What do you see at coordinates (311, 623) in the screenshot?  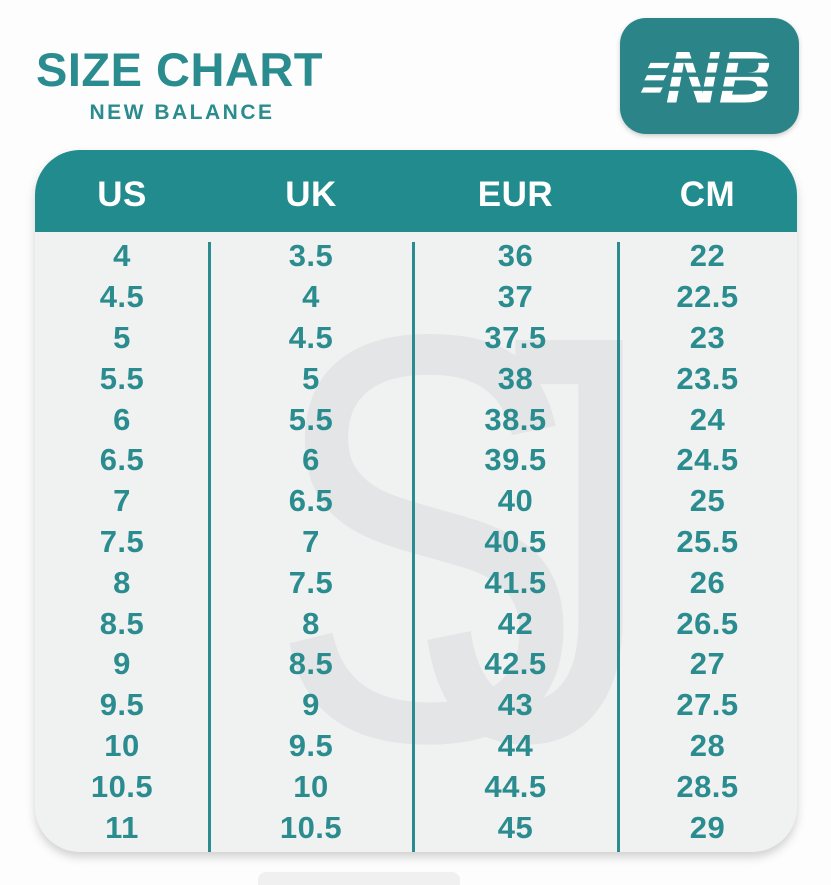 I see `size-cell-uk: 8` at bounding box center [311, 623].